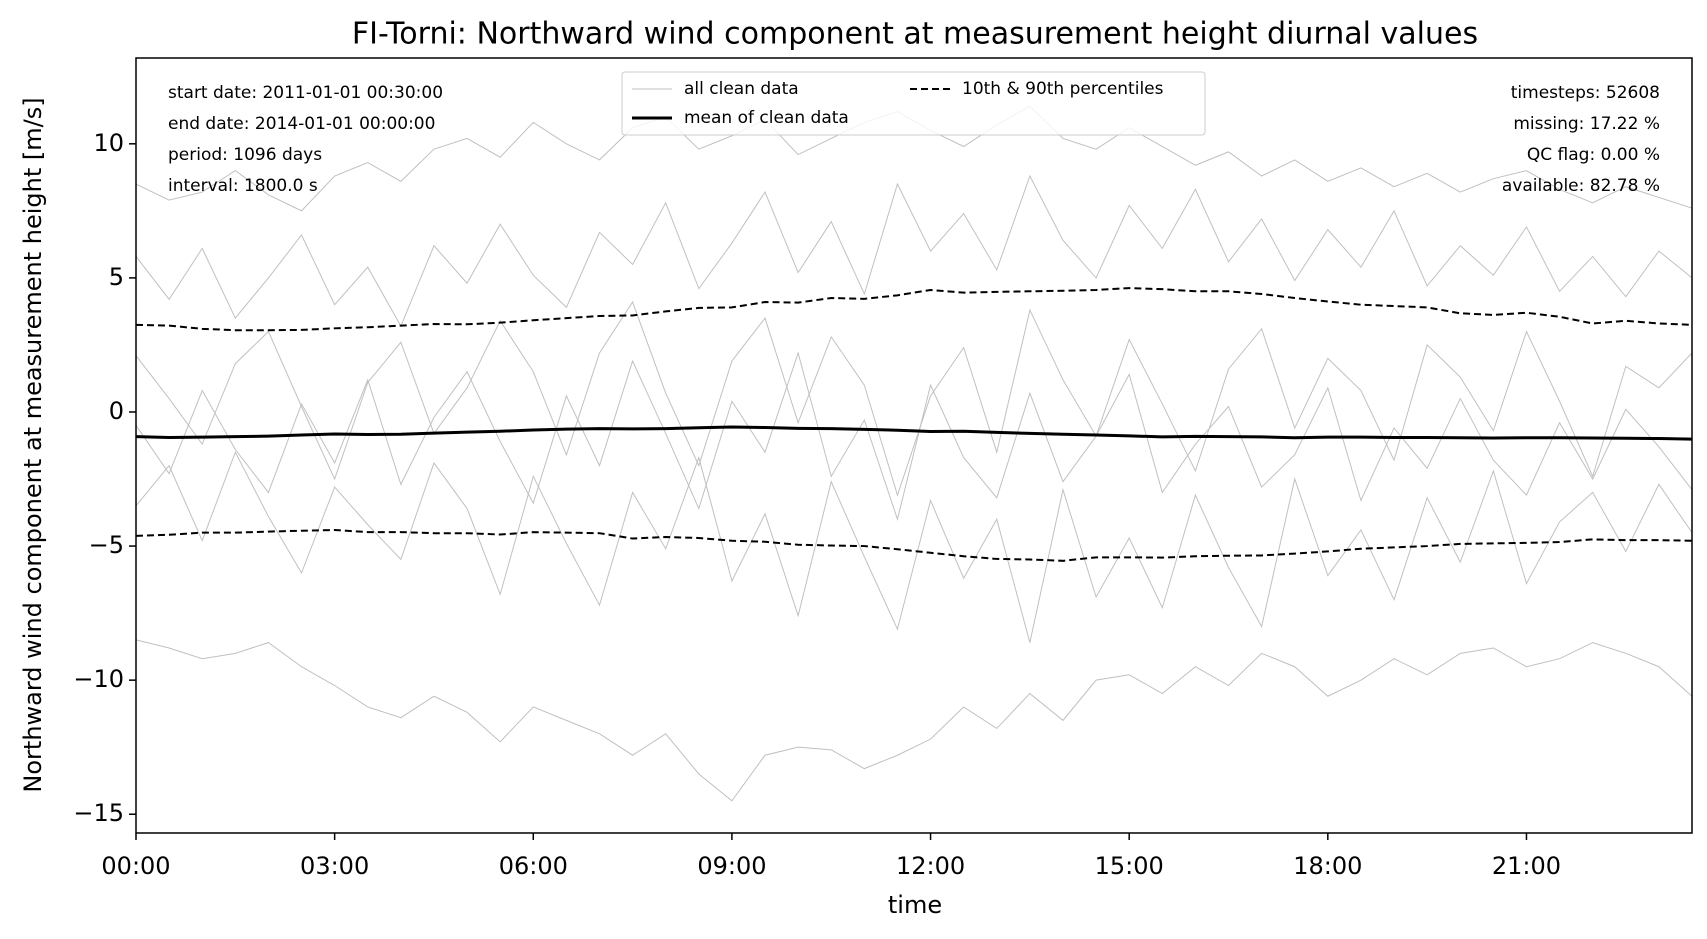 The width and height of the screenshot is (1707, 939). What do you see at coordinates (334, 866) in the screenshot?
I see `x-tick-label: 03:00` at bounding box center [334, 866].